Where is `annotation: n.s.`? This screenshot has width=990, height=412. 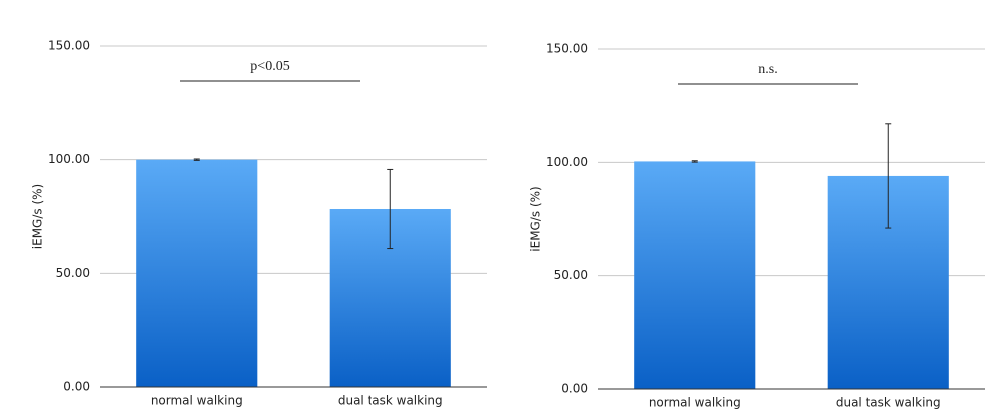
annotation: n.s. is located at coordinates (767, 69).